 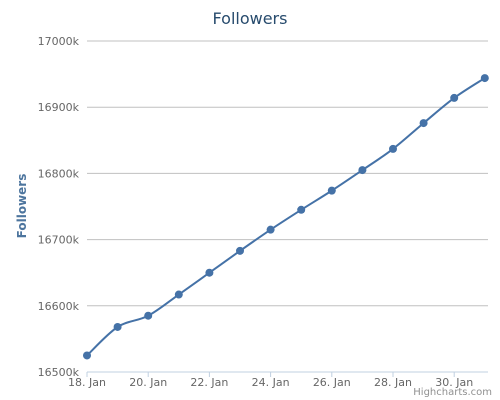 I want to click on y-tick-label: 16500k, so click(x=59, y=372).